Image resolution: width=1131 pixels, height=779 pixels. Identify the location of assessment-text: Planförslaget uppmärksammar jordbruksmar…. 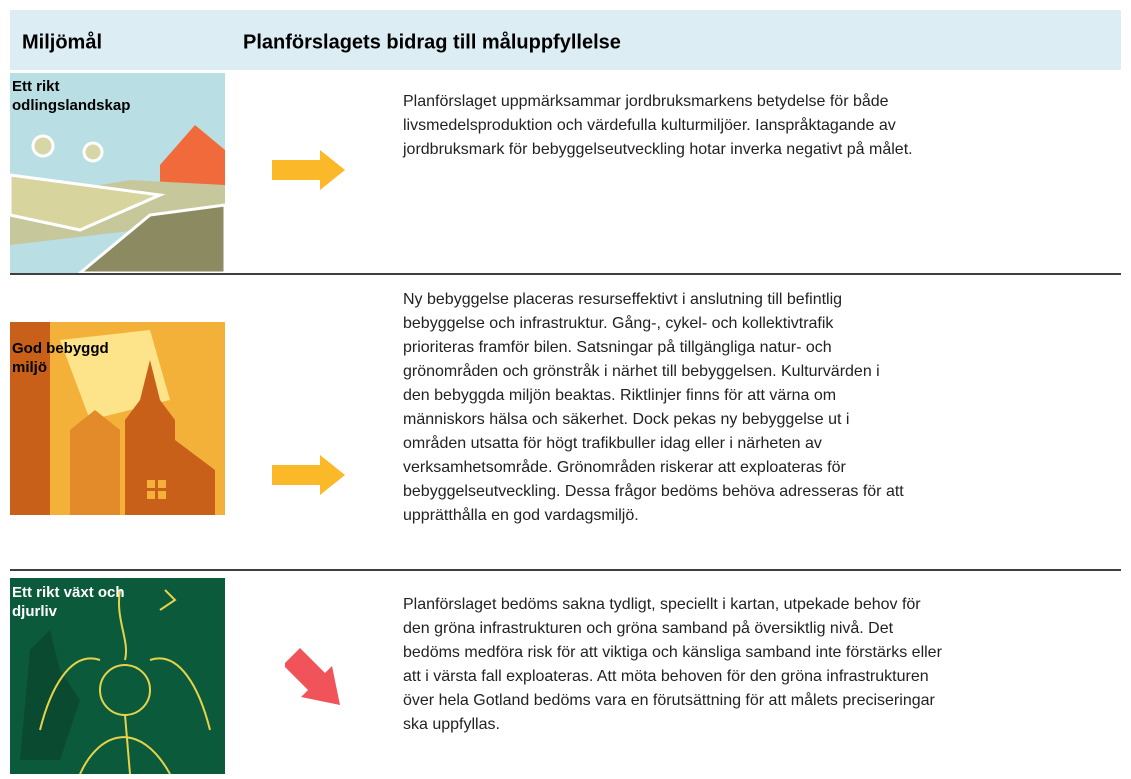
(646, 101).